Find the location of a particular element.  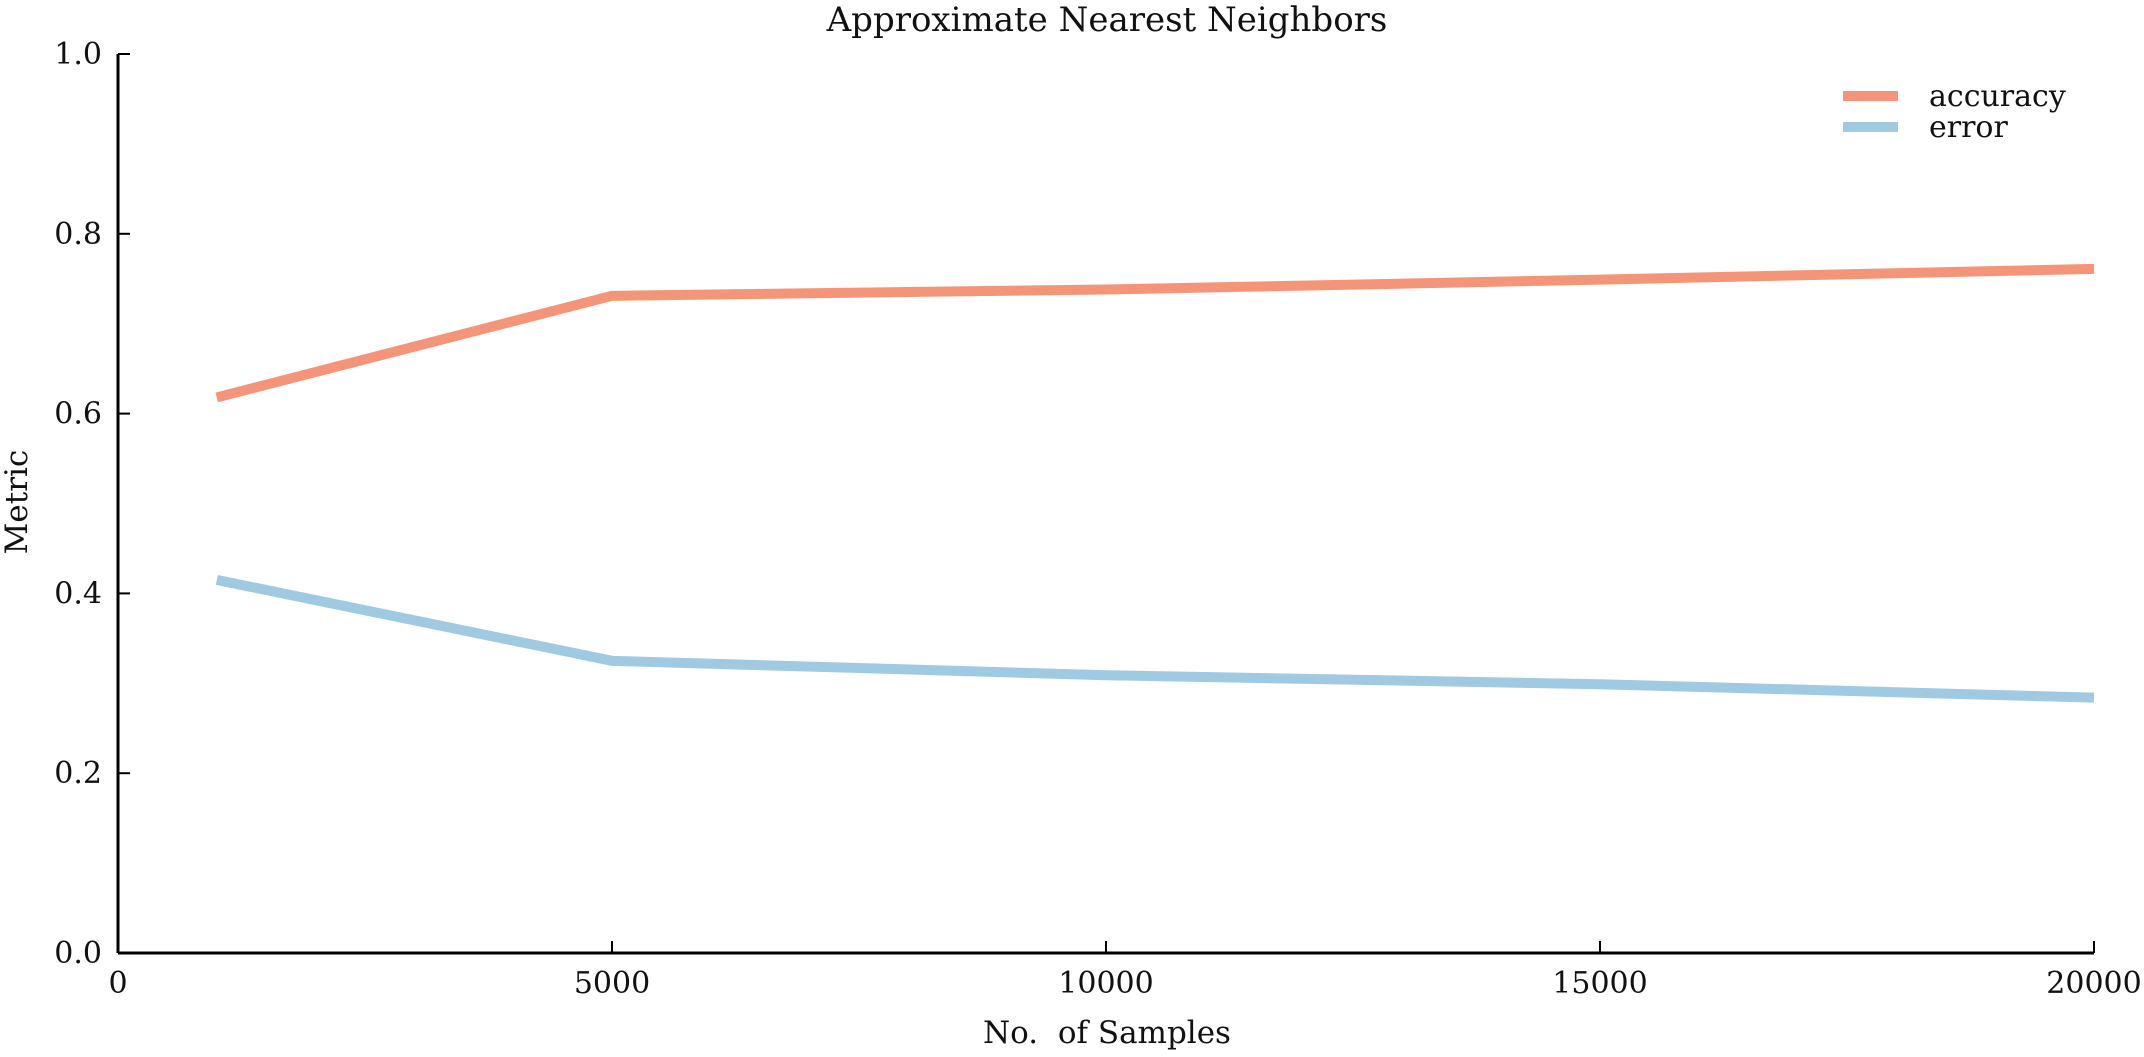

x-tick-label: 15000 is located at coordinates (1599, 983).